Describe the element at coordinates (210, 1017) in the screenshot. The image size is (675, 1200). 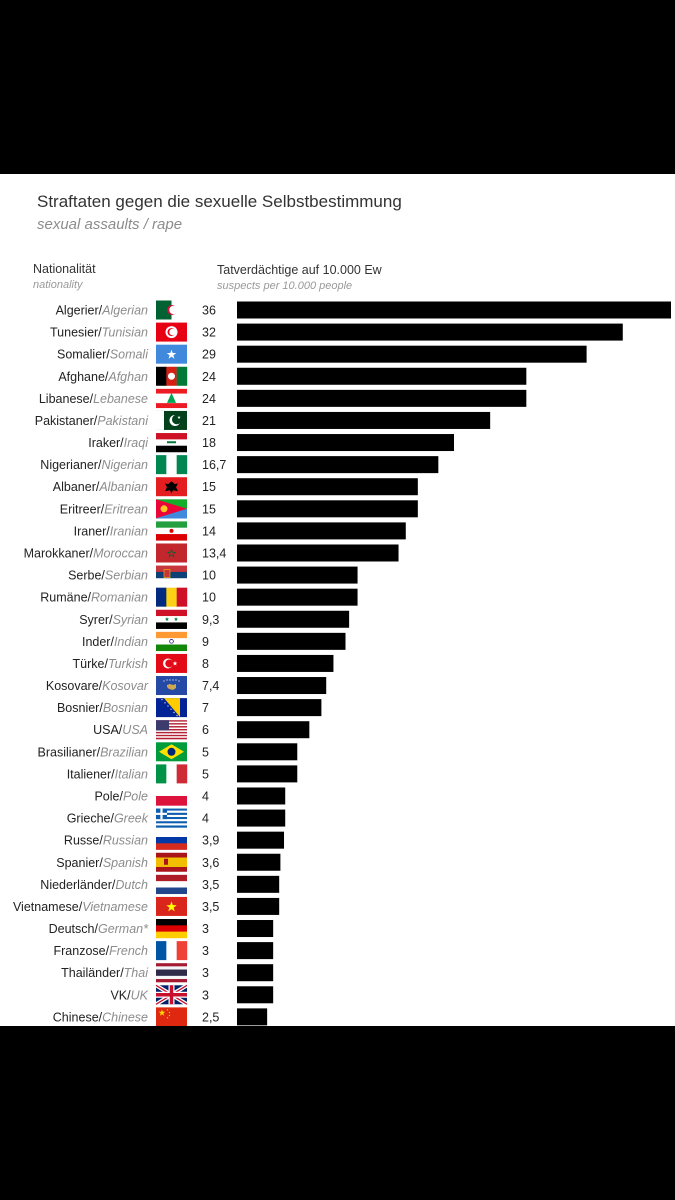
I see `value-label: 2,5` at that location.